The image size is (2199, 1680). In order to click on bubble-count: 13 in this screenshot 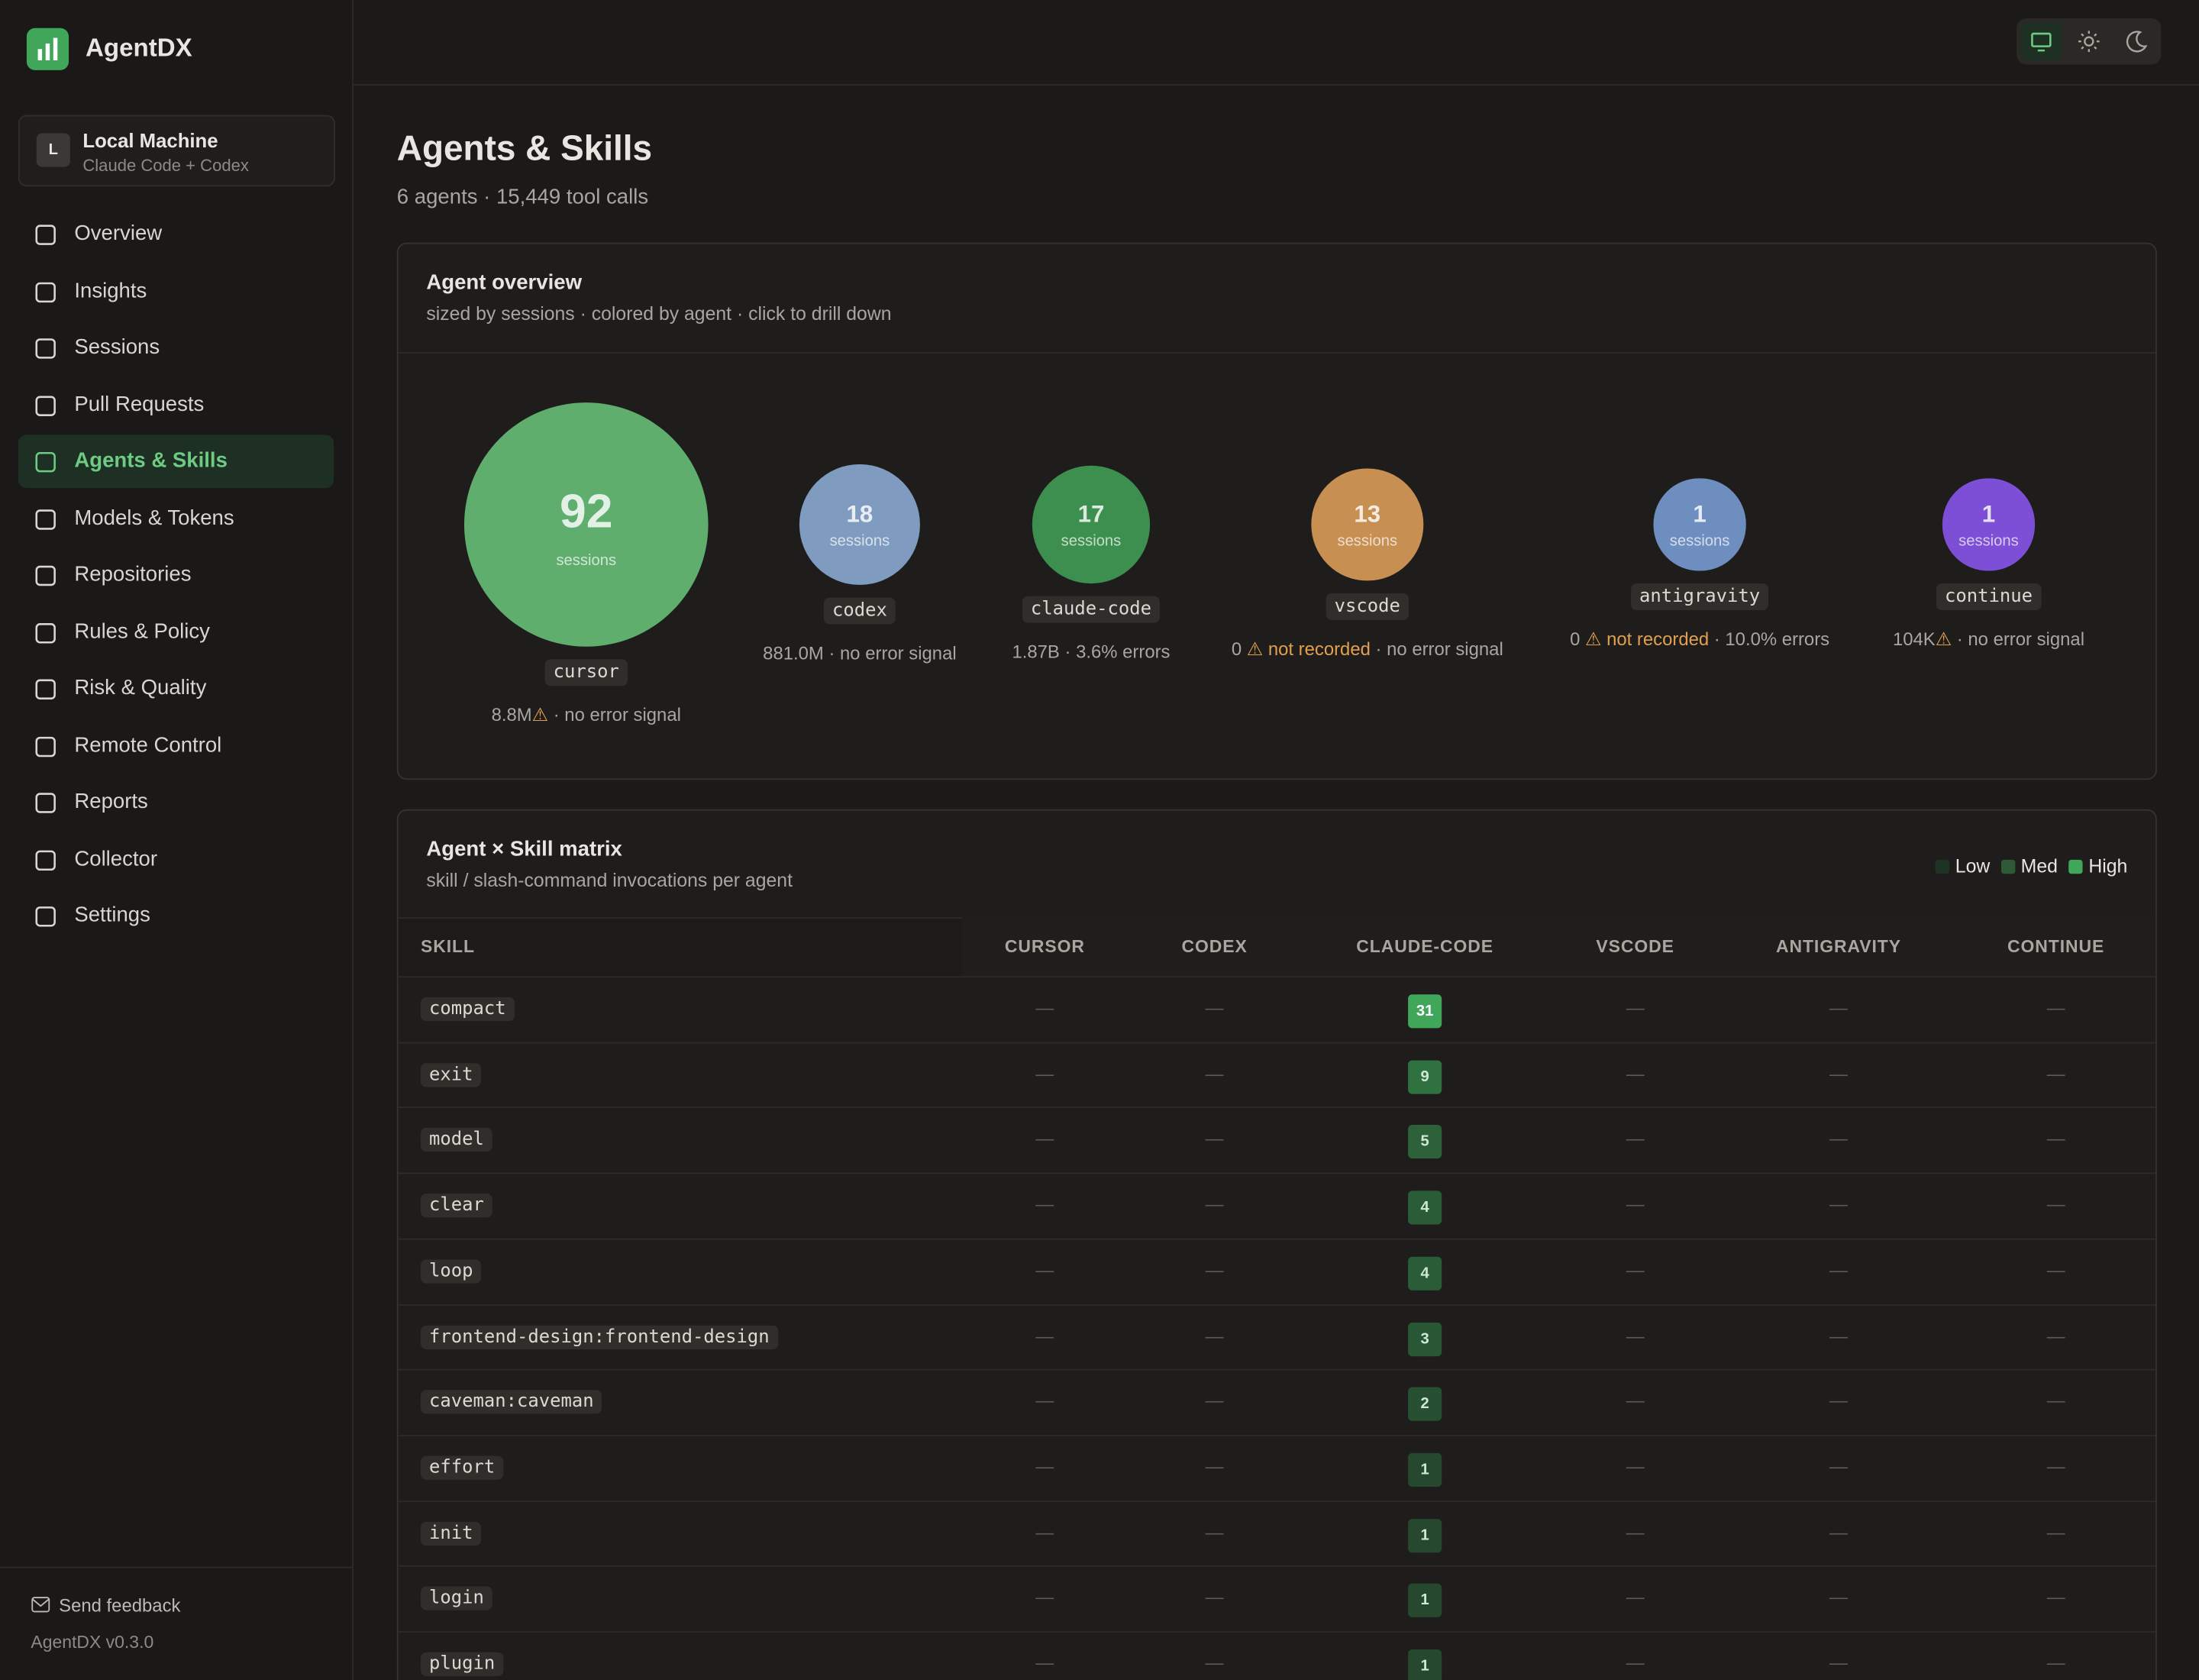, I will do `click(1367, 514)`.